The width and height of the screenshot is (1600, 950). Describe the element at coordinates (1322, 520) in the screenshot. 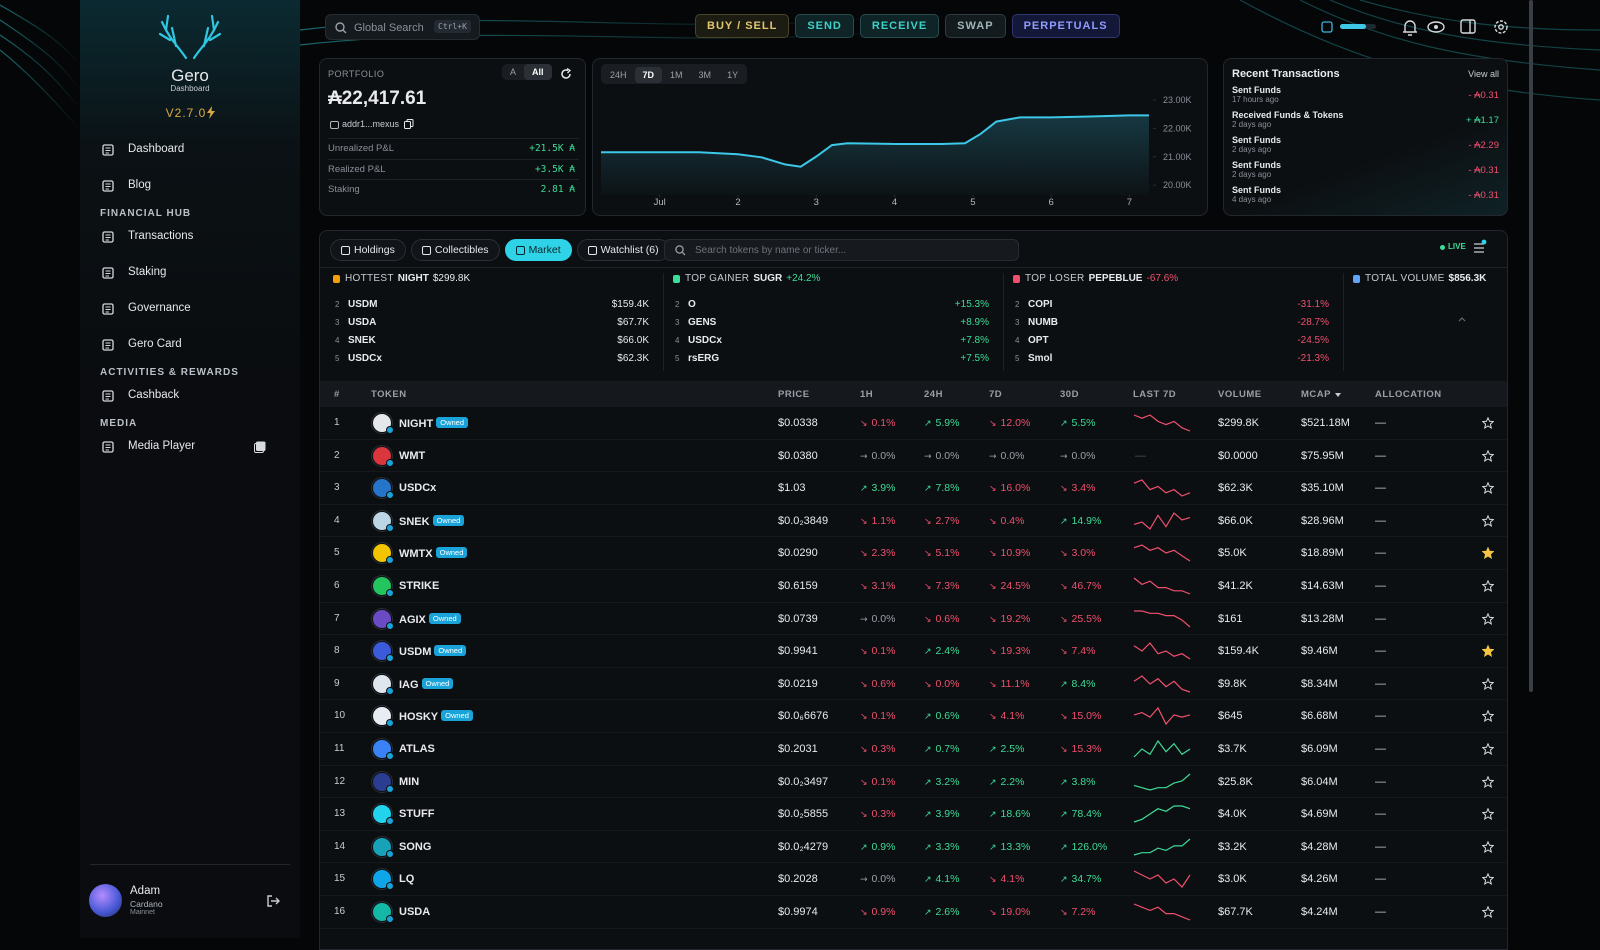

I see `mcap: $28.96M` at that location.